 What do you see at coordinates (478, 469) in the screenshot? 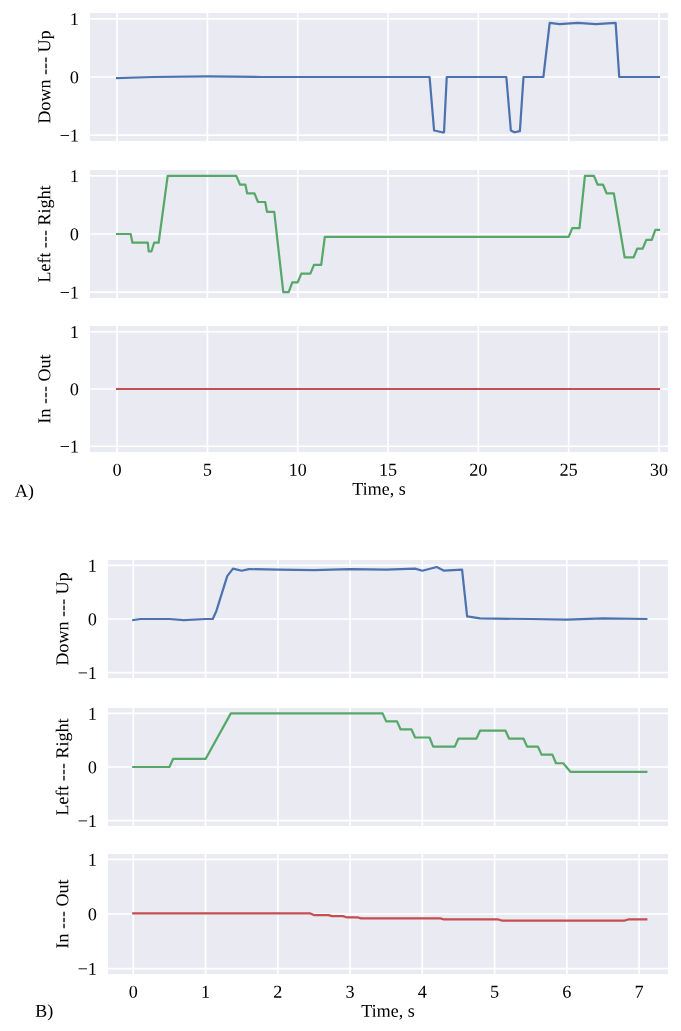
I see `x-tick-label: 20` at bounding box center [478, 469].